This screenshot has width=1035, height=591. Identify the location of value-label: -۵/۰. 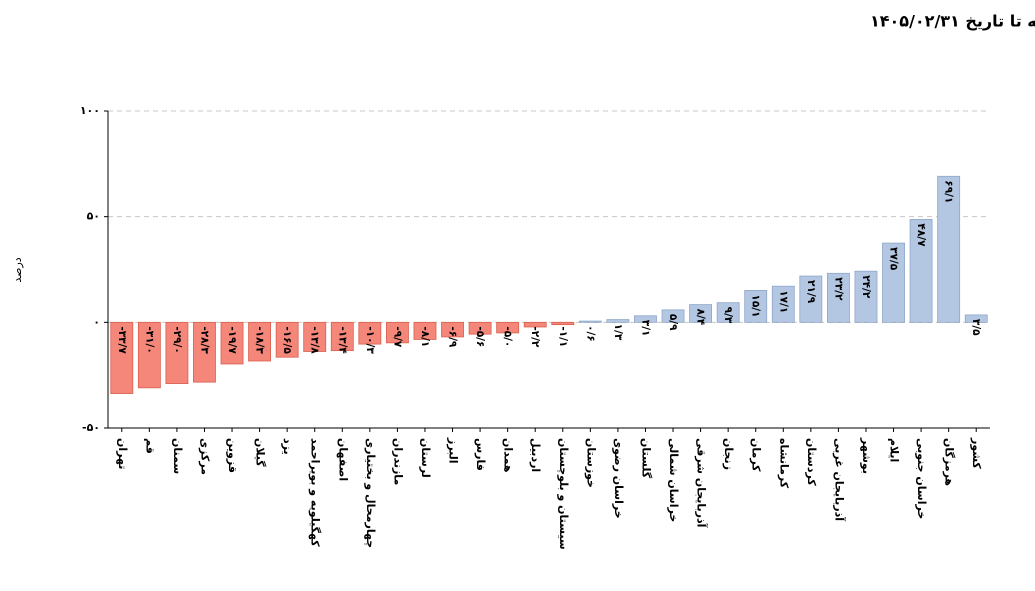
(508, 336).